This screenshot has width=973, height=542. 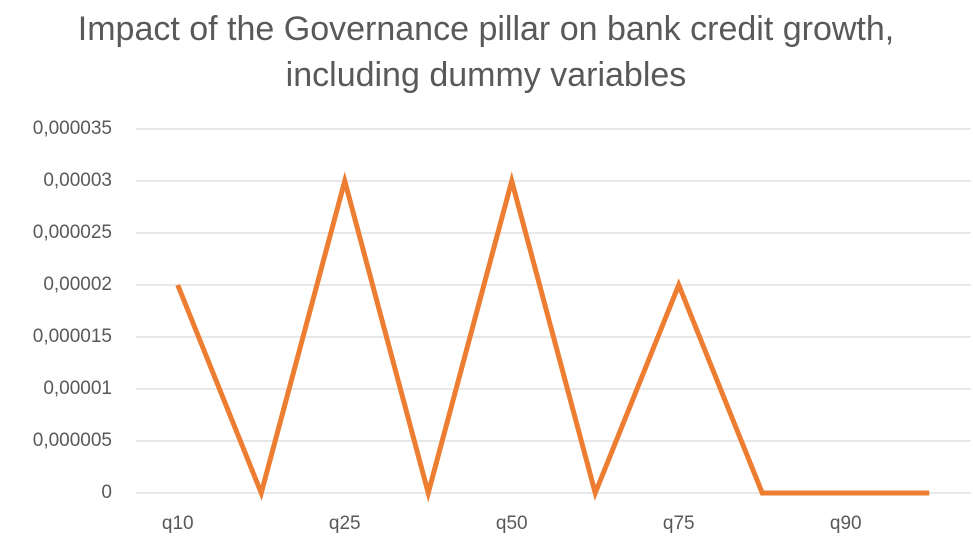 What do you see at coordinates (77, 284) in the screenshot?
I see `y-tick-label: 0,00002` at bounding box center [77, 284].